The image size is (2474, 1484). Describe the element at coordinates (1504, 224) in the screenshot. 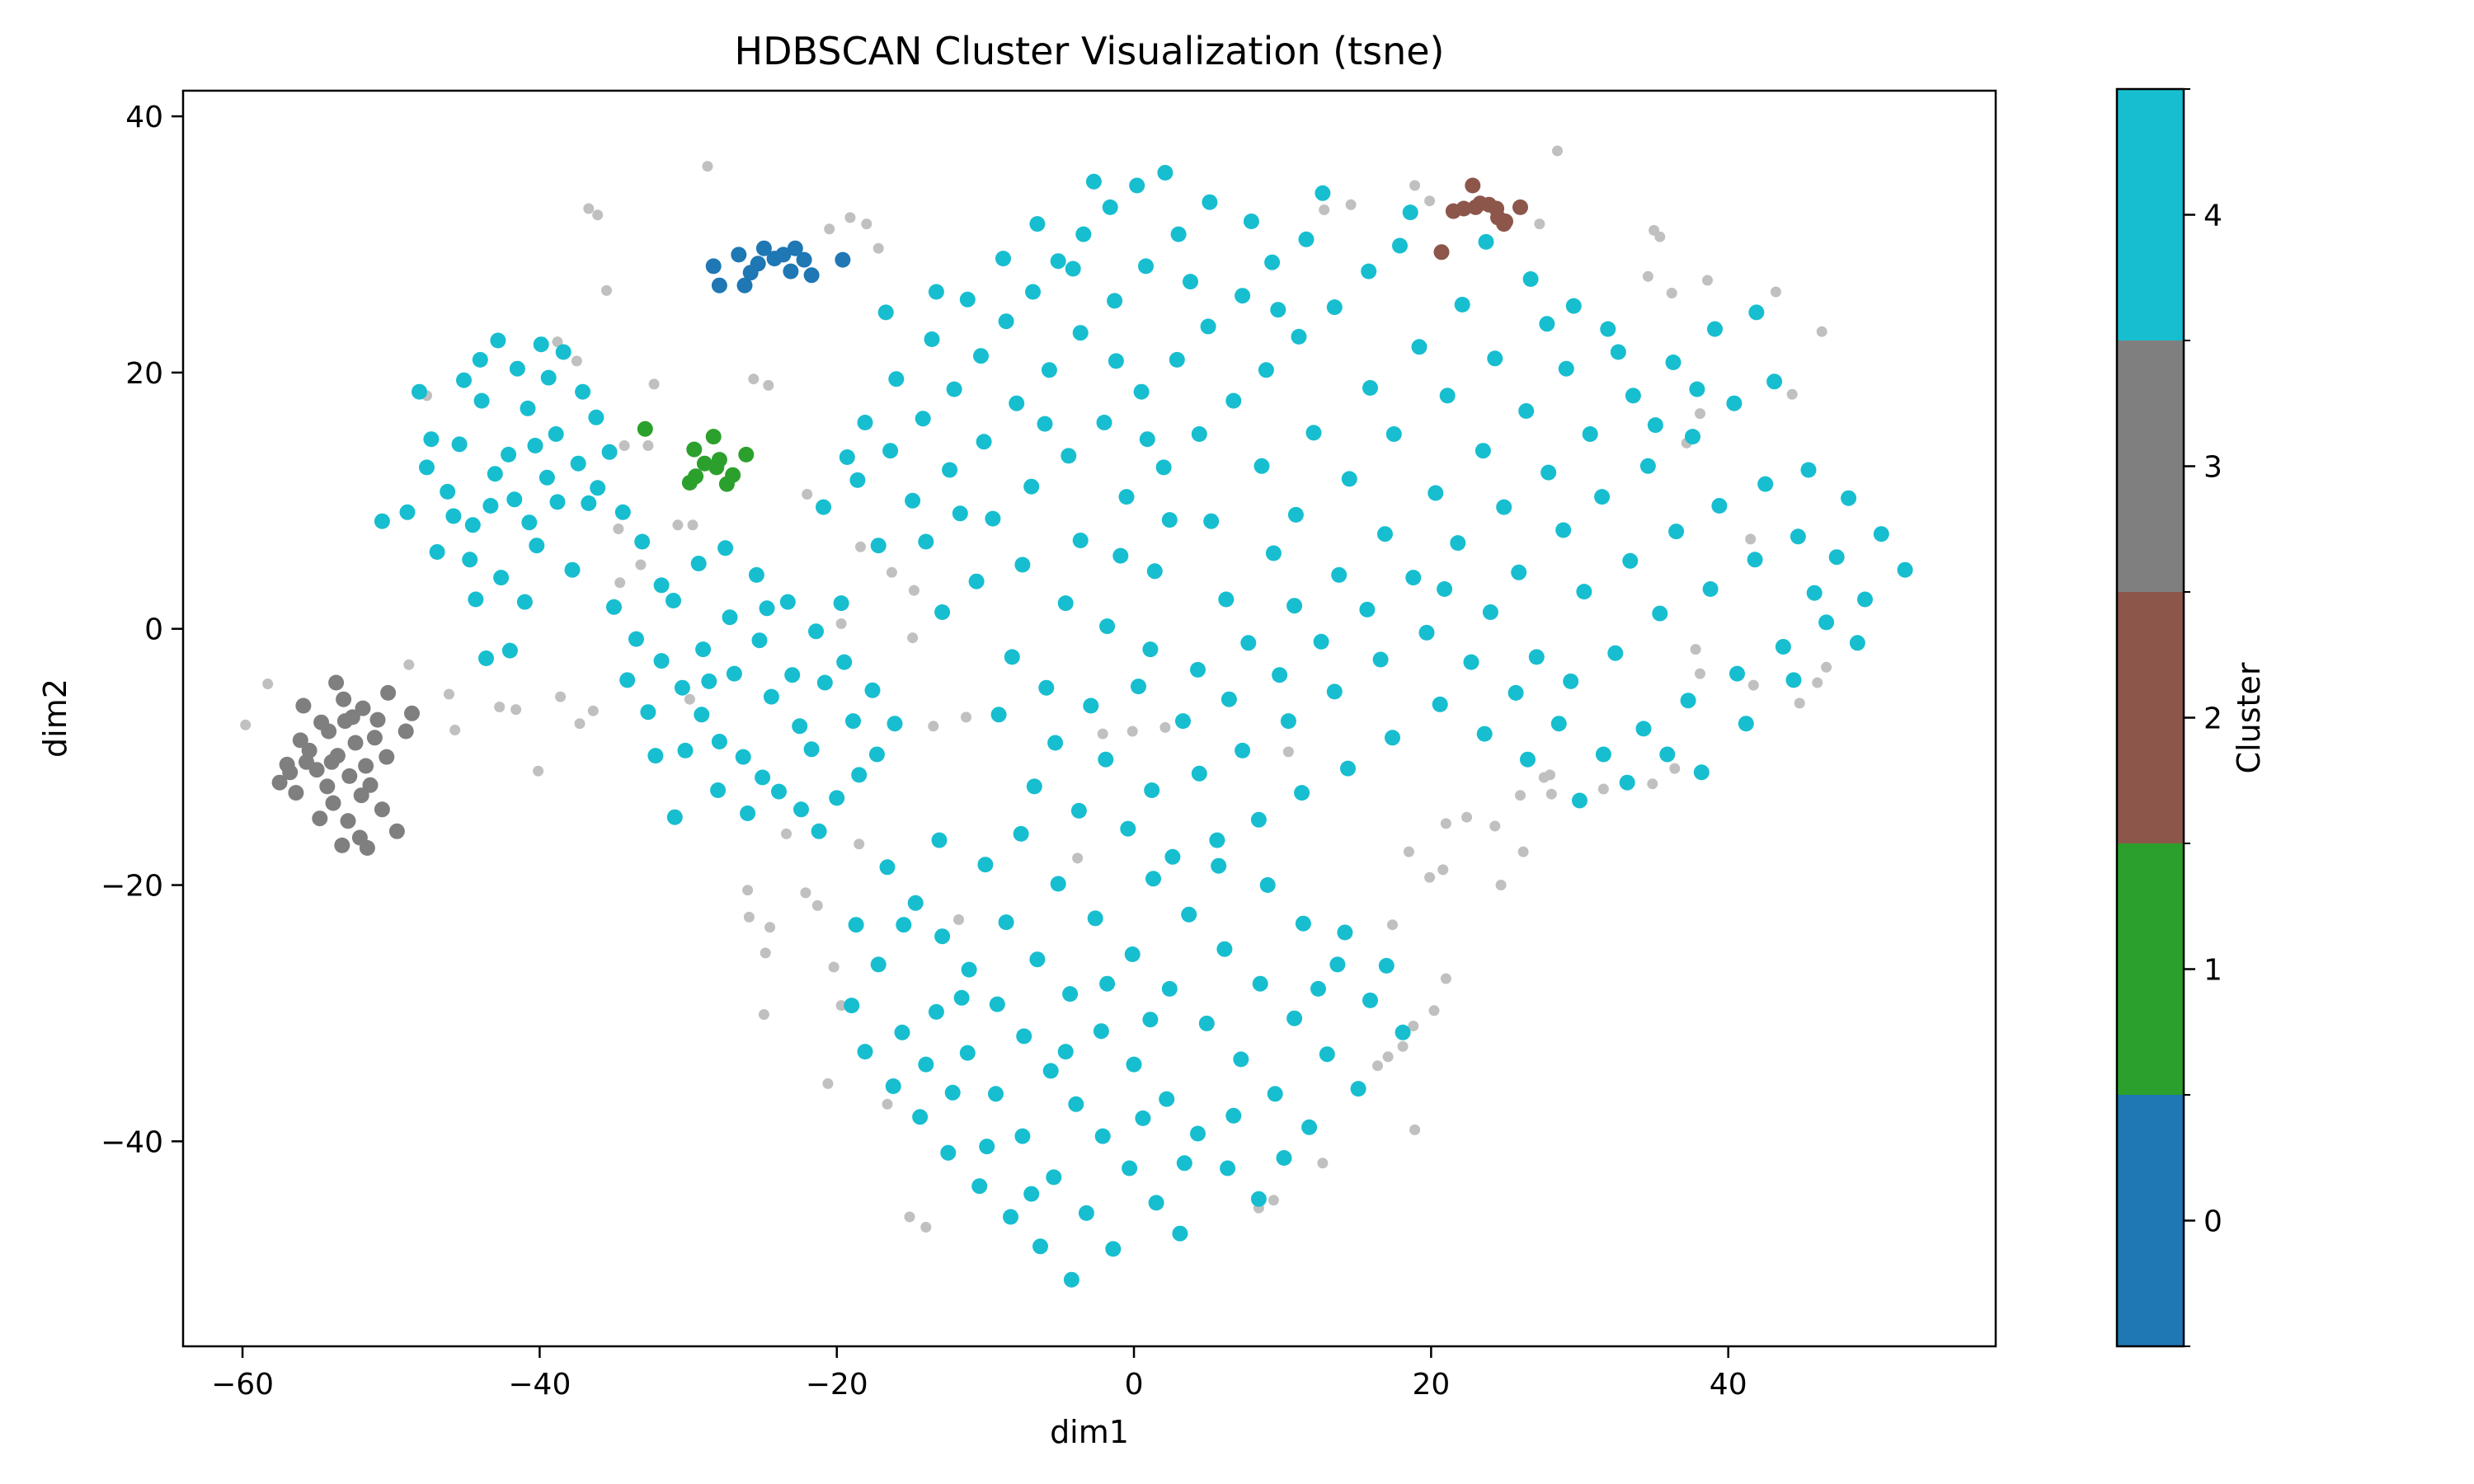

I see `cluster-2-point` at that location.